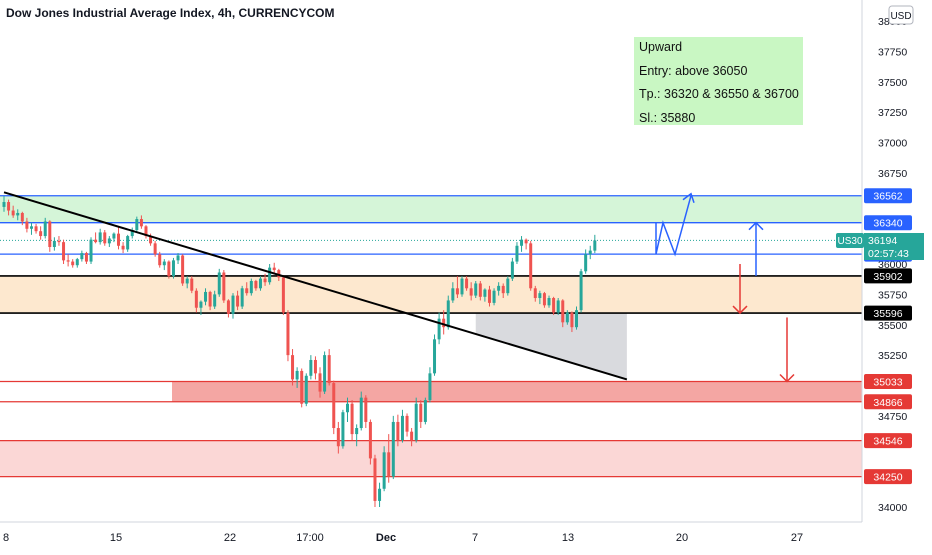 The image size is (932, 555). Describe the element at coordinates (880, 246) in the screenshot. I see `current-price-tag: US30 36194 02:57:43` at that location.